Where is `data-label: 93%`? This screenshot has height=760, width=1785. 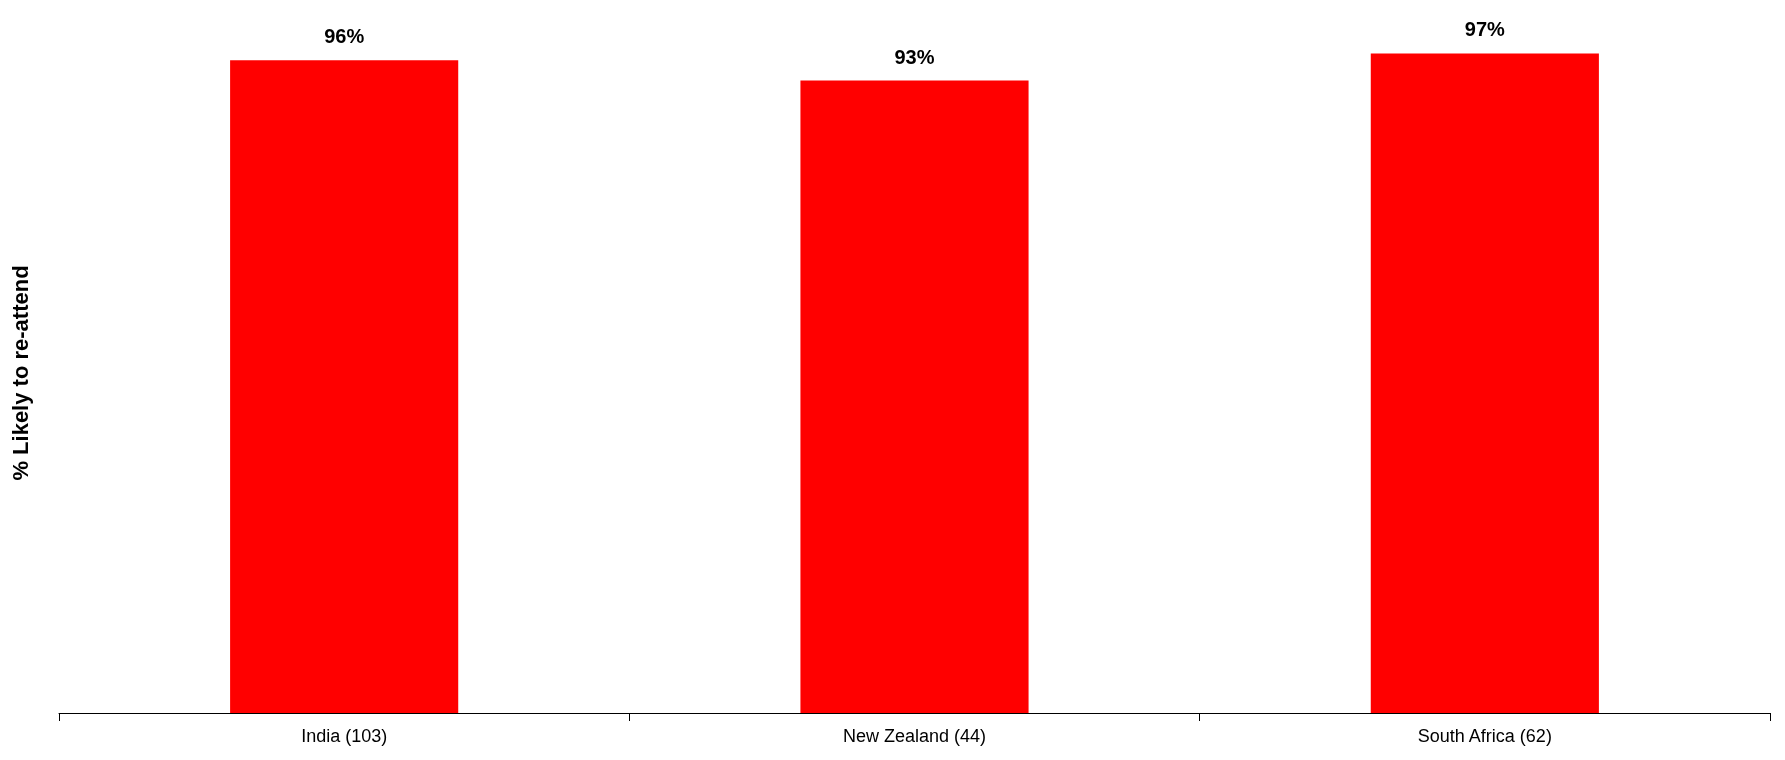 data-label: 93% is located at coordinates (914, 56).